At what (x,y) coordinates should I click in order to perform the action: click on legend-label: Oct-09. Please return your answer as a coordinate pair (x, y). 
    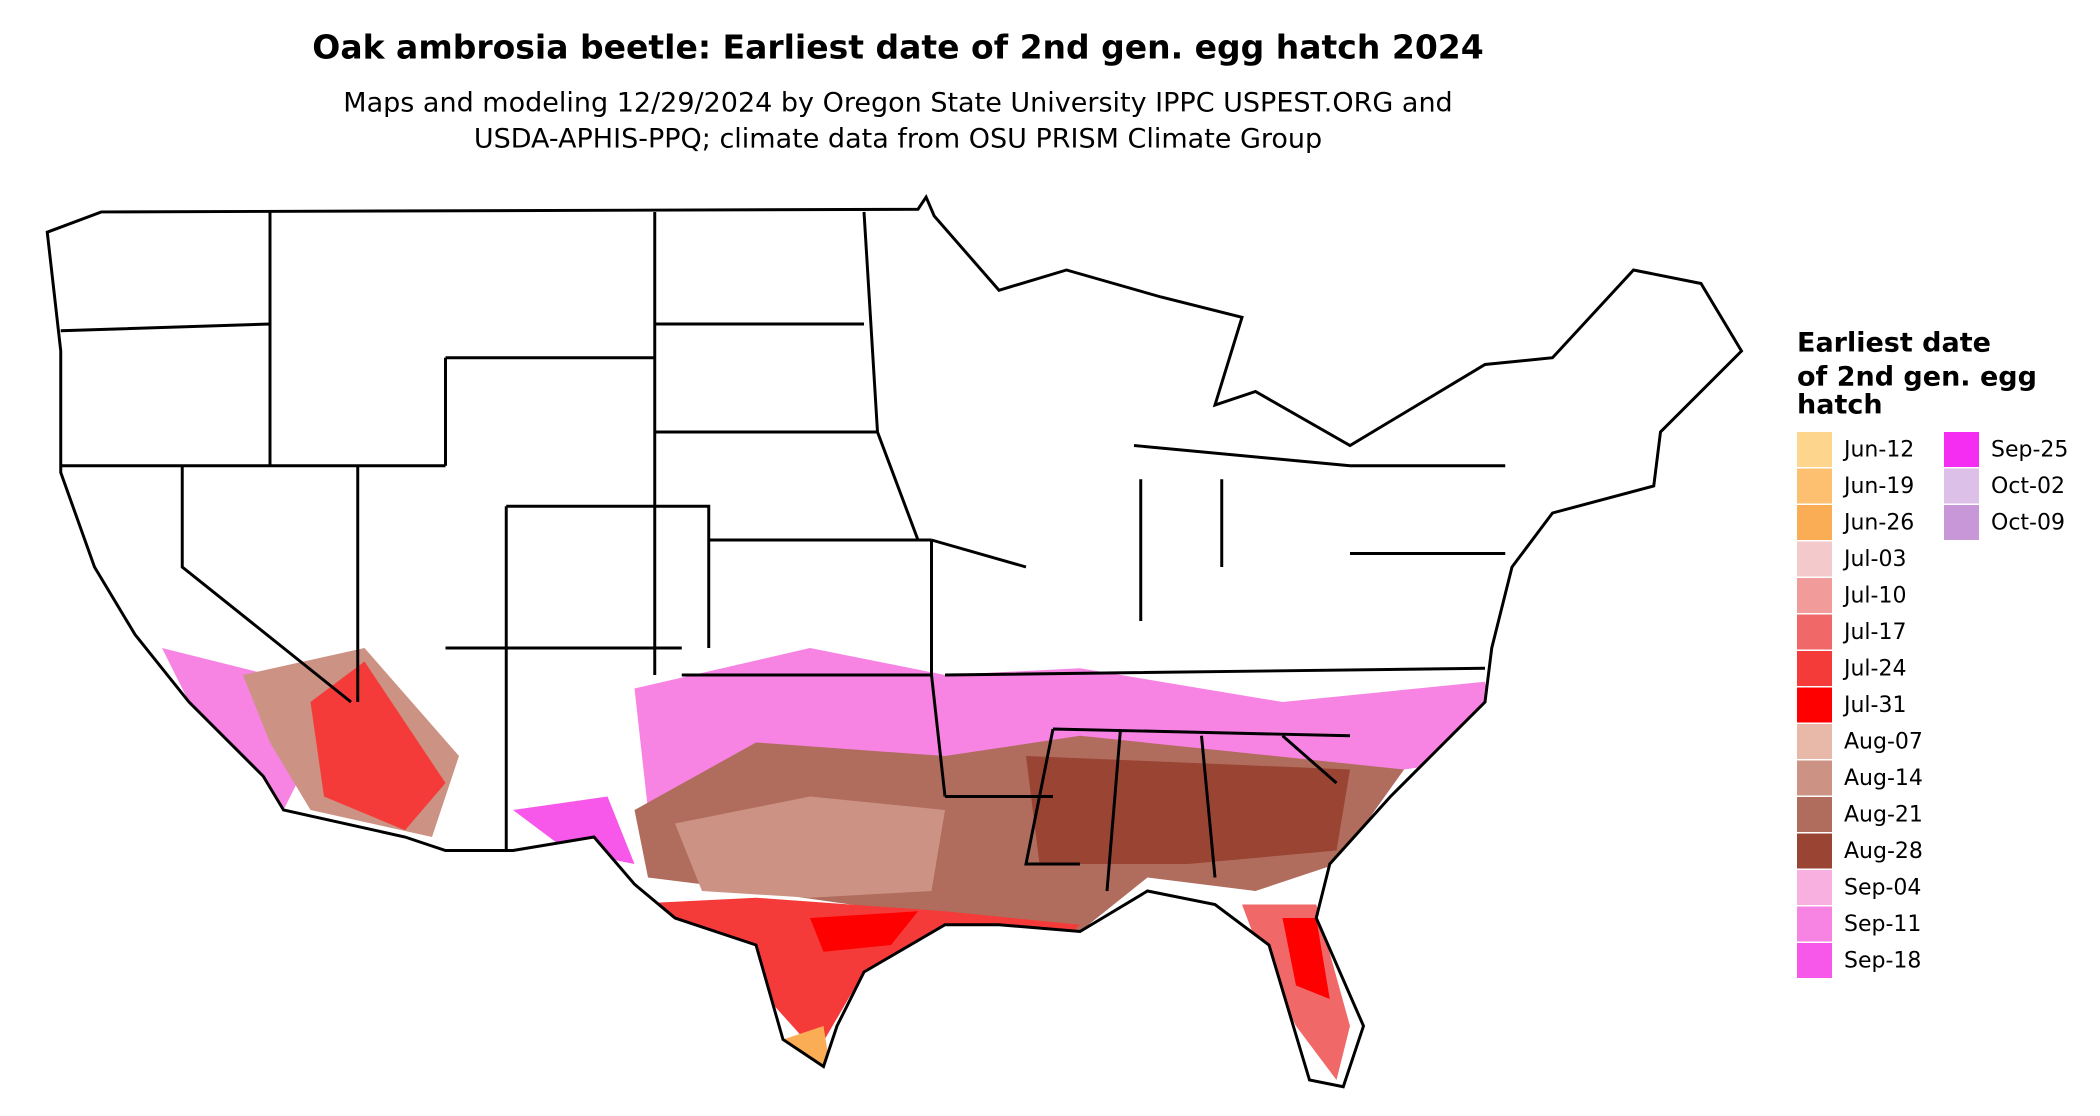
    Looking at the image, I should click on (2028, 523).